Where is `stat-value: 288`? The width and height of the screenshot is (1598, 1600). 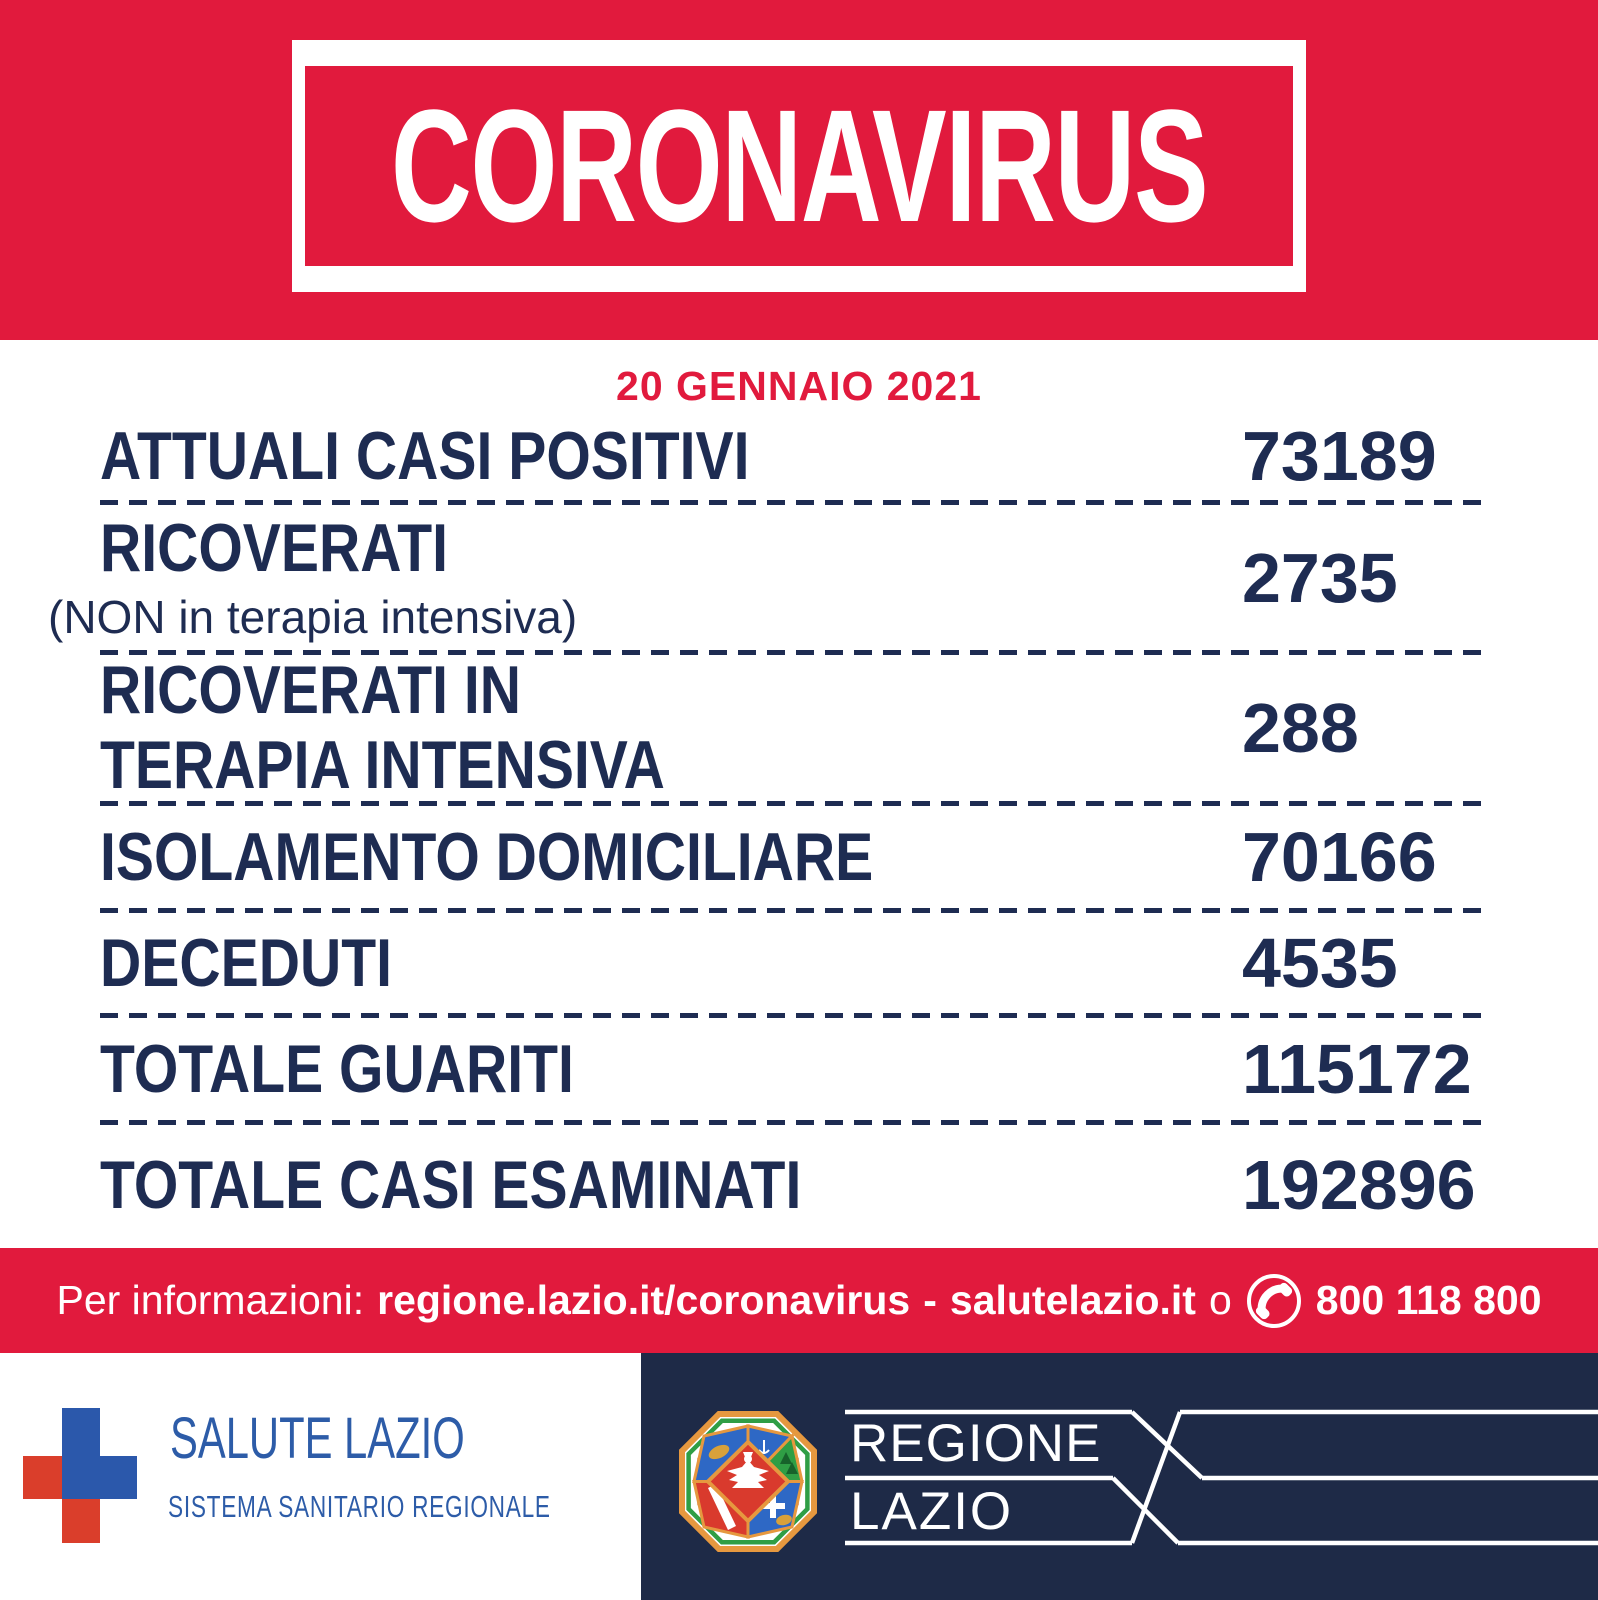
stat-value: 288 is located at coordinates (1300, 728).